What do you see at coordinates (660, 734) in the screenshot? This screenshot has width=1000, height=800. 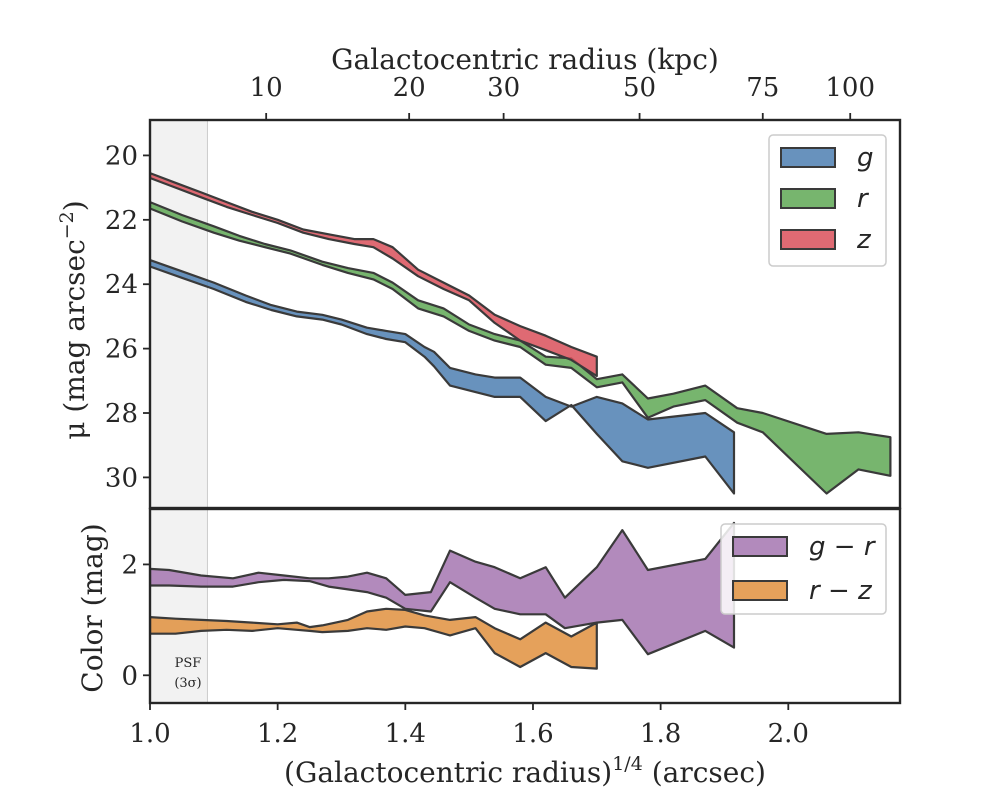 I see `x-tick-label: 1.8` at bounding box center [660, 734].